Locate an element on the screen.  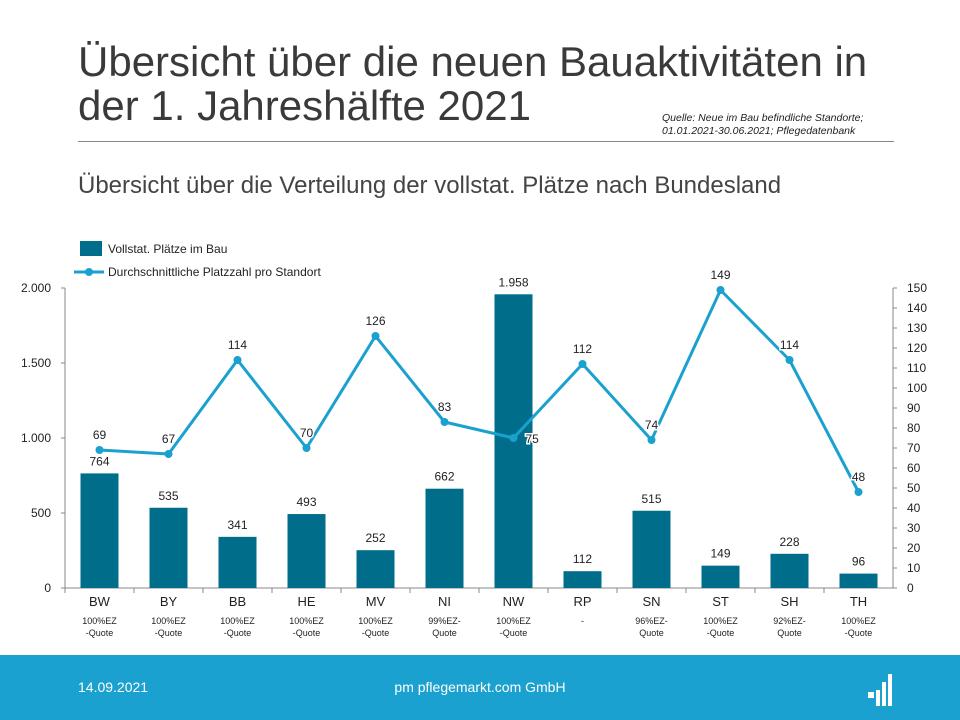
y-right-tick-label: 30 is located at coordinates (914, 528).